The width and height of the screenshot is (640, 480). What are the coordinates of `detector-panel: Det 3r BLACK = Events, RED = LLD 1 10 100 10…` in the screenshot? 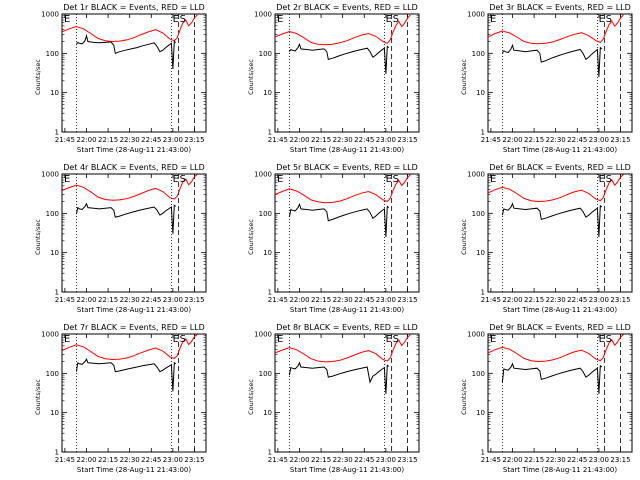 It's located at (546, 78).